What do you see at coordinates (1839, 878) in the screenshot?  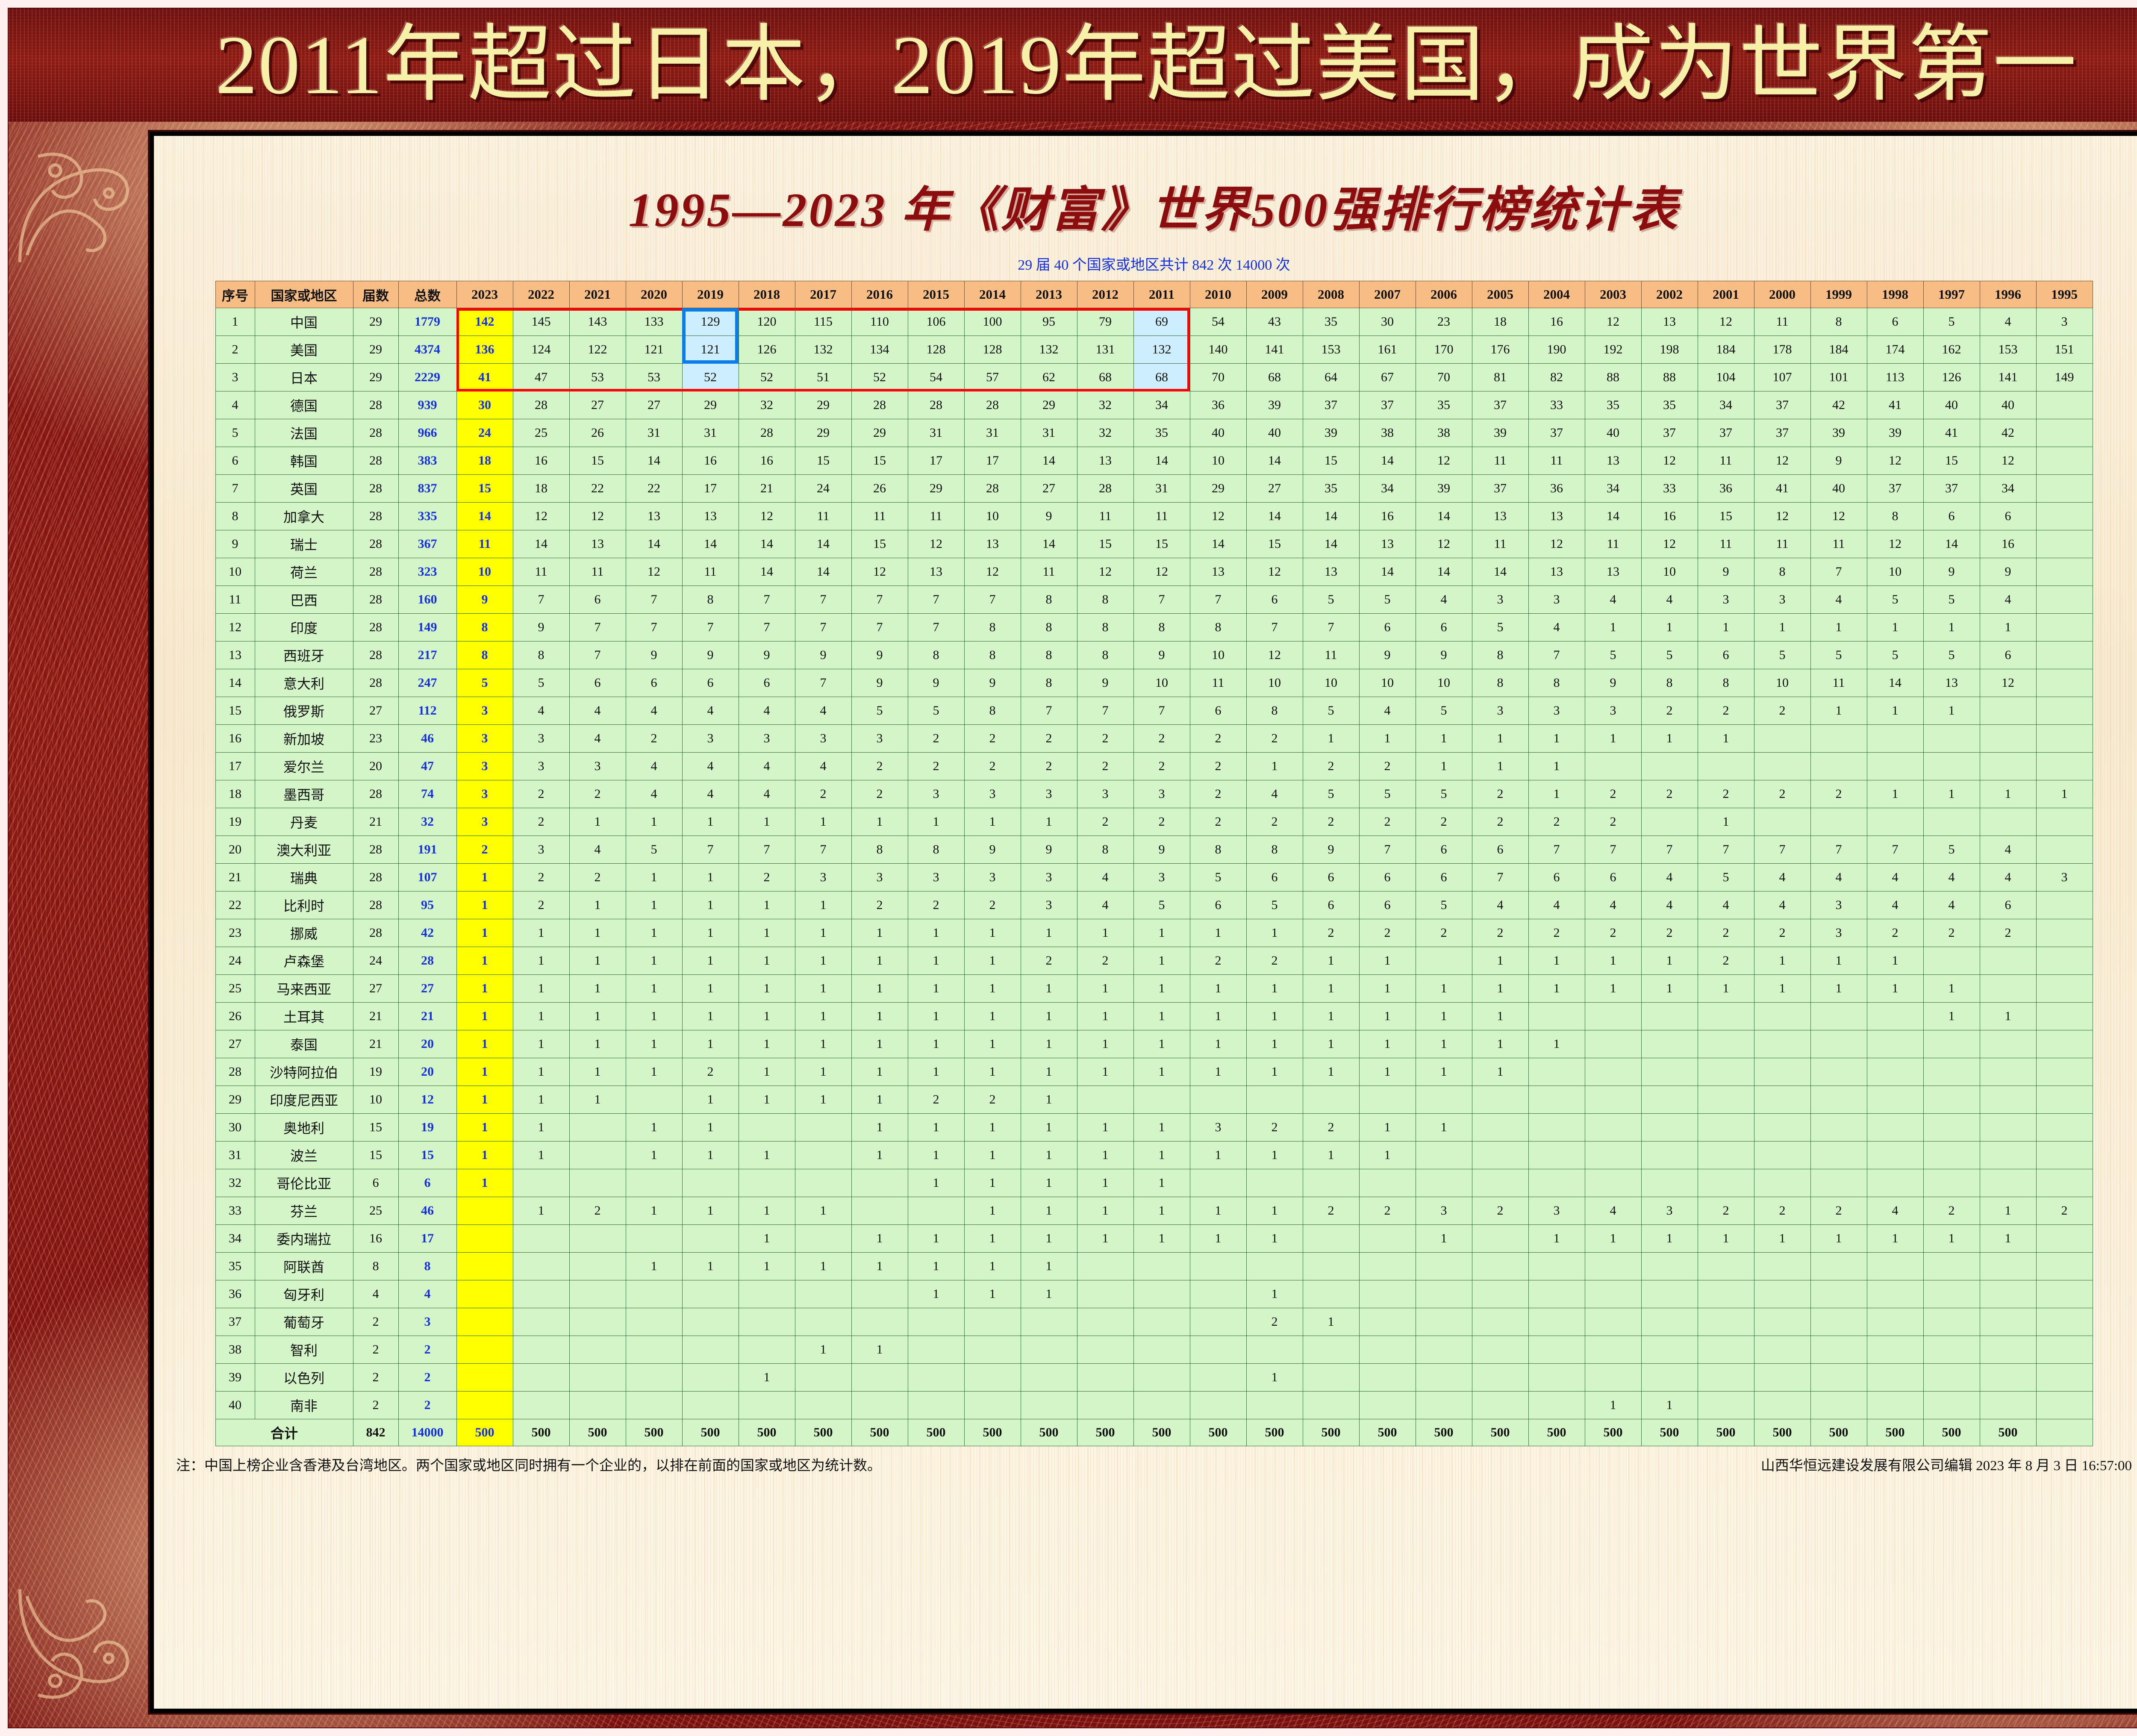 I see `year-cell-1999: 4` at bounding box center [1839, 878].